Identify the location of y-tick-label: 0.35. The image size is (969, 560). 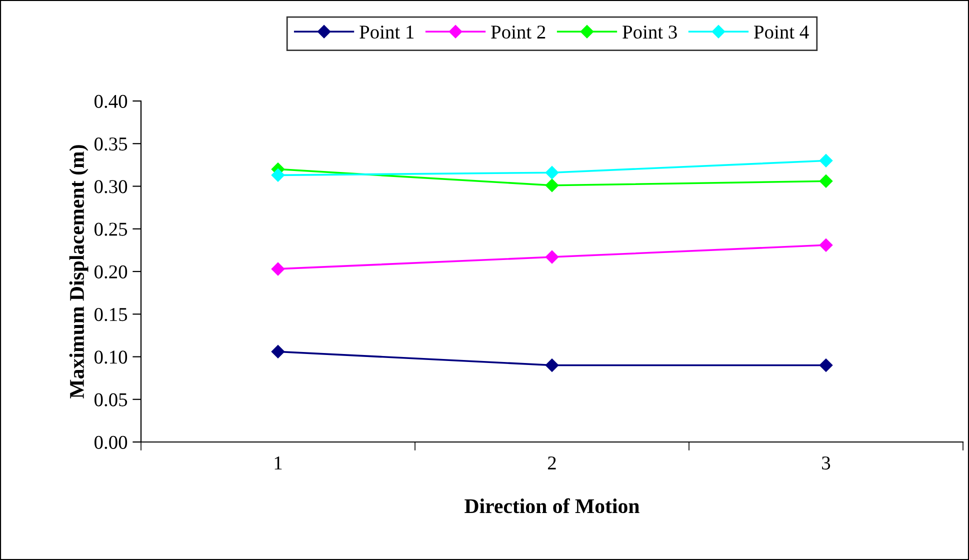
(111, 144).